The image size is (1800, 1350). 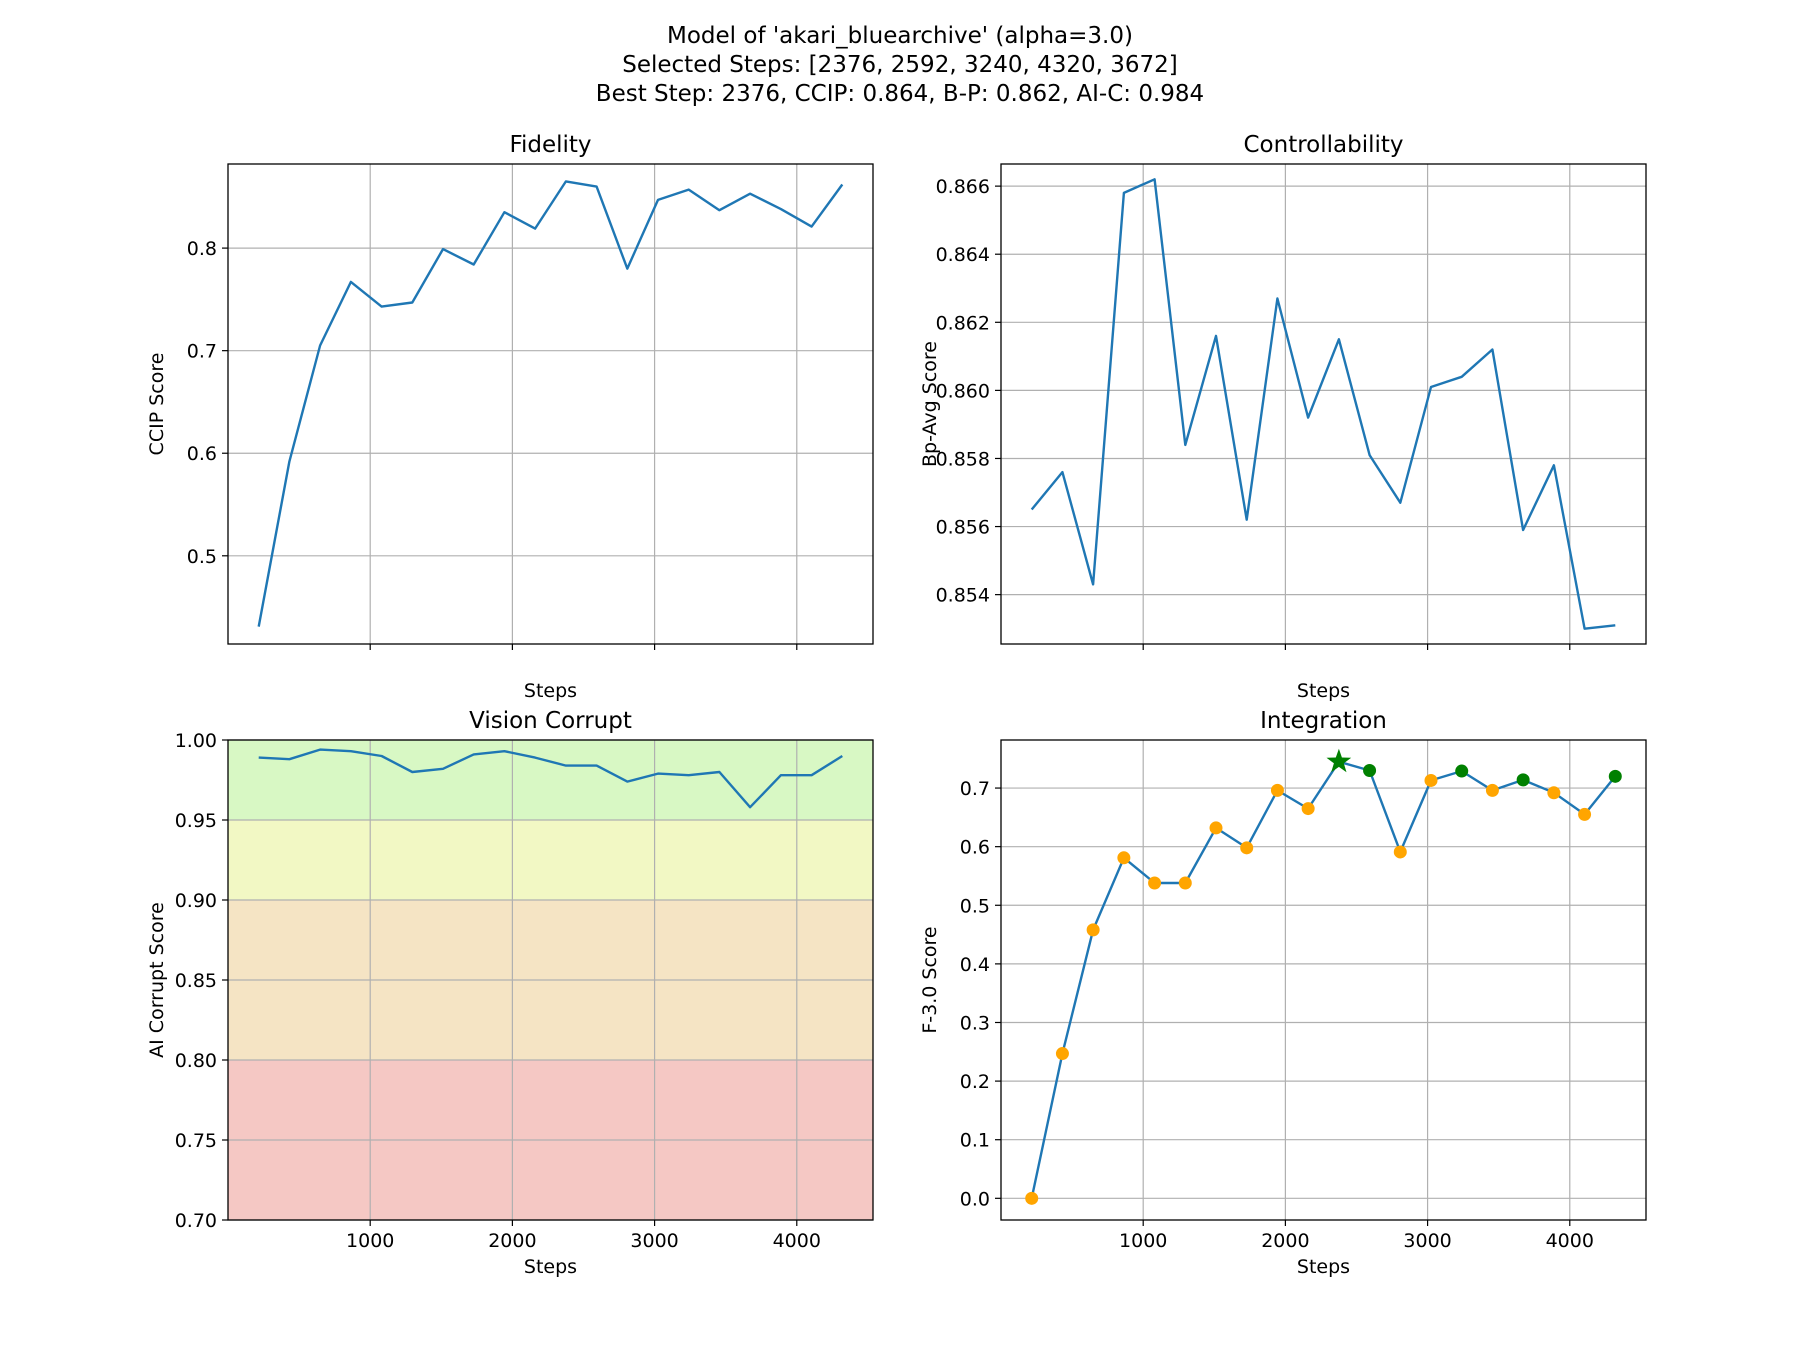 I want to click on integration-ylabel: F-3.0 Score, so click(x=930, y=979).